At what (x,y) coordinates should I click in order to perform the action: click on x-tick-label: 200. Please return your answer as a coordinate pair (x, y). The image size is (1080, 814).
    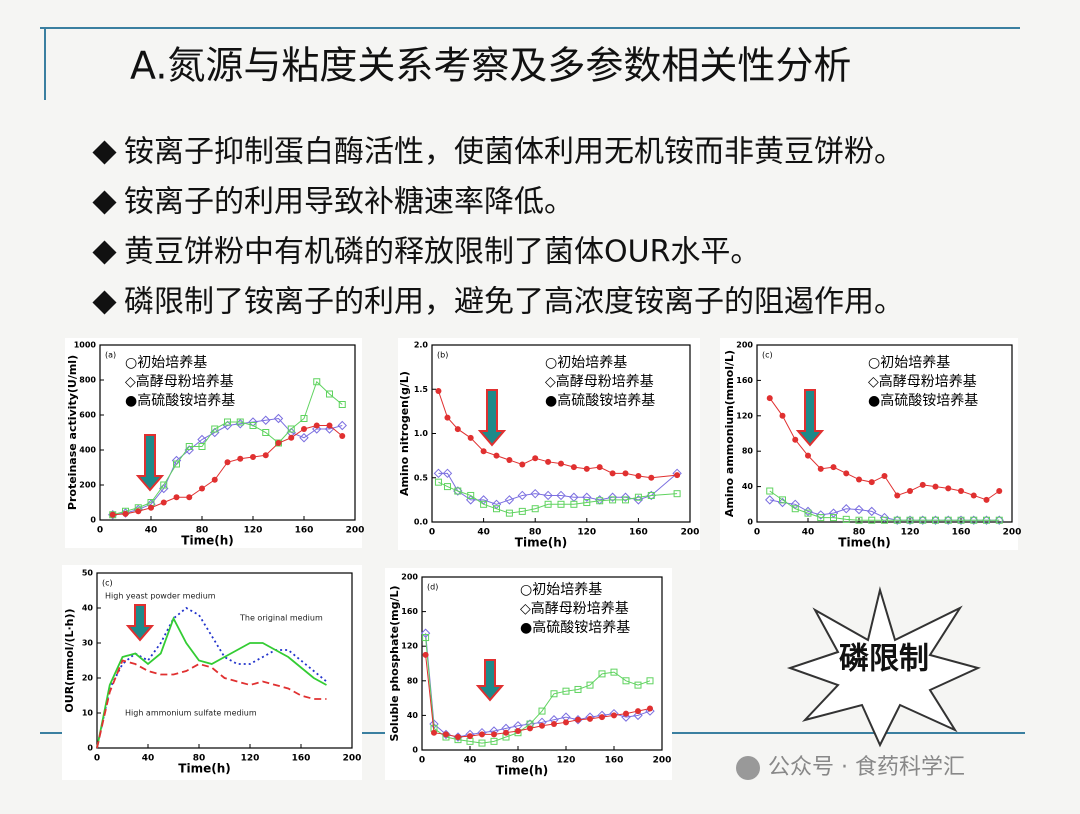
    Looking at the image, I should click on (355, 531).